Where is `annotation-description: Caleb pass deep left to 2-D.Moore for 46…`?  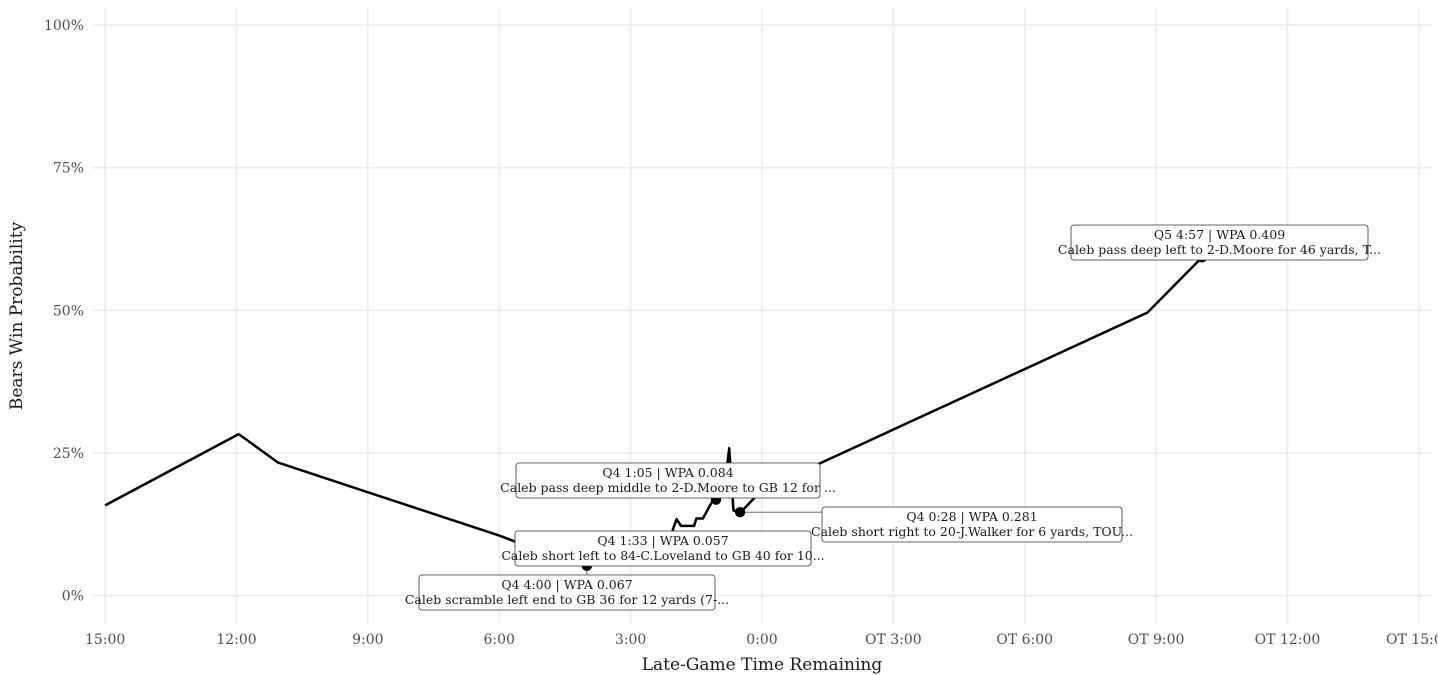 annotation-description: Caleb pass deep left to 2-D.Moore for 46… is located at coordinates (1219, 249).